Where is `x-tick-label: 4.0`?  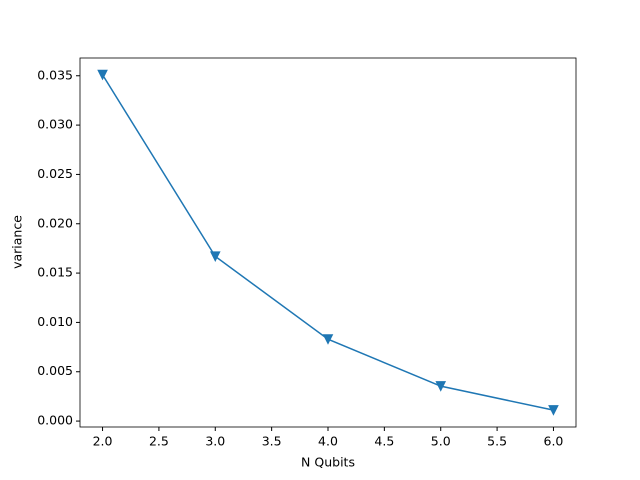 x-tick-label: 4.0 is located at coordinates (328, 441).